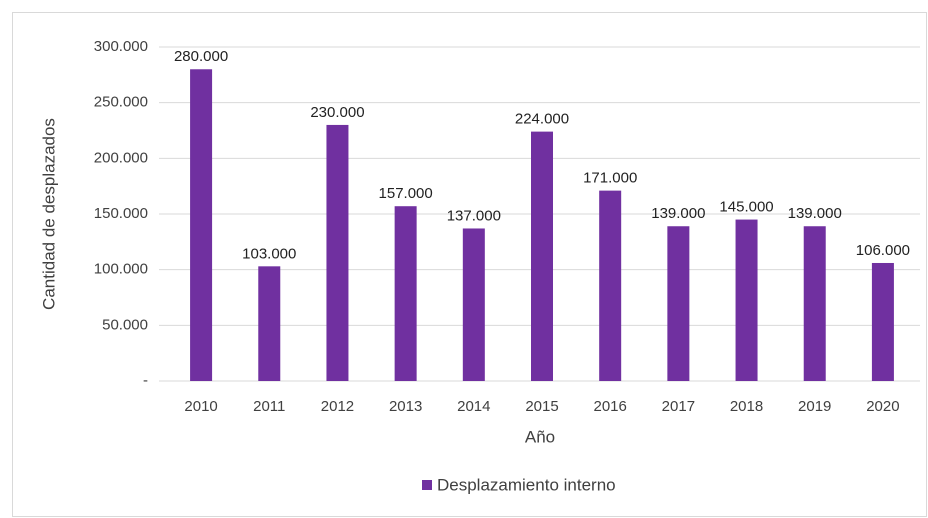  Describe the element at coordinates (125, 324) in the screenshot. I see `y-tick-label: 50.000` at that location.